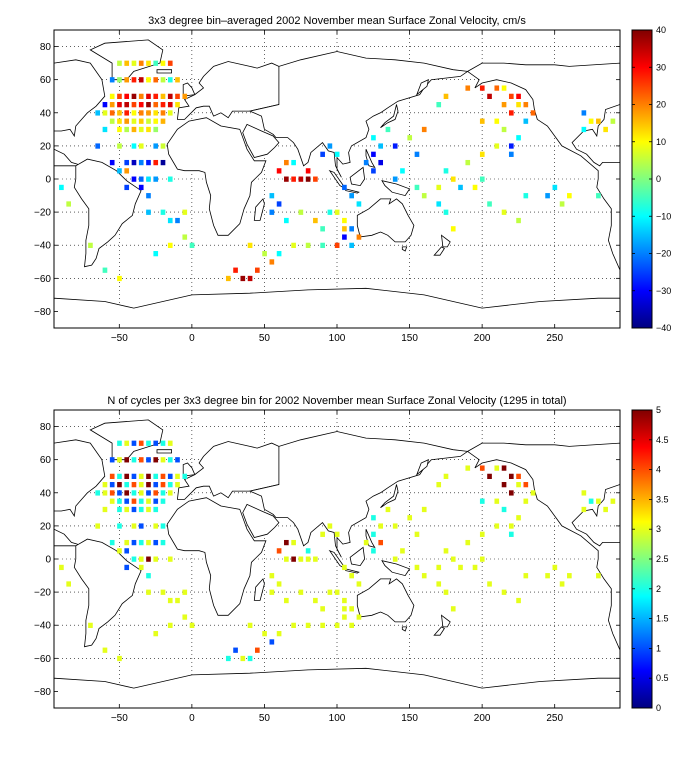  Describe the element at coordinates (658, 179) in the screenshot. I see `colorbar-tick-label: 0` at that location.